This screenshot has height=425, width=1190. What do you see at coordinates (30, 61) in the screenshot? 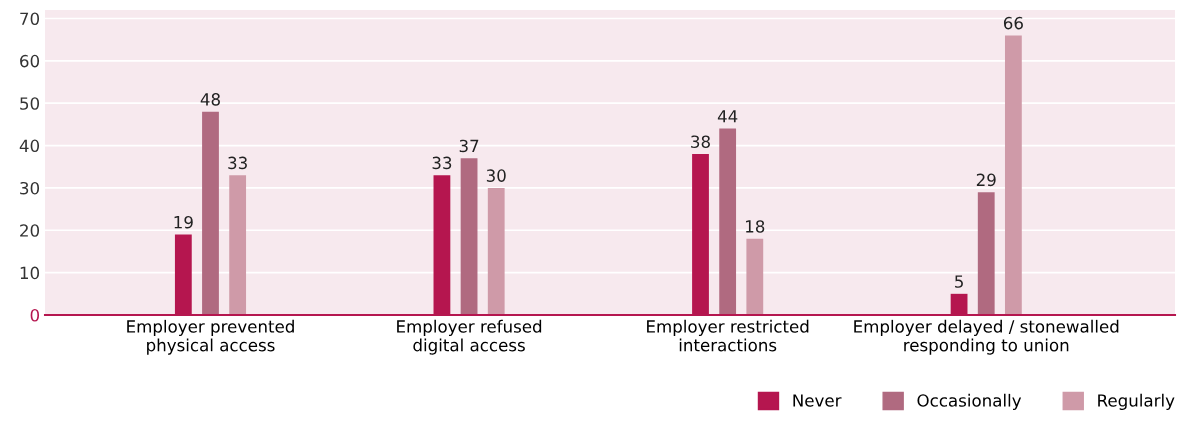
I see `y-tick-label: 60` at bounding box center [30, 61].